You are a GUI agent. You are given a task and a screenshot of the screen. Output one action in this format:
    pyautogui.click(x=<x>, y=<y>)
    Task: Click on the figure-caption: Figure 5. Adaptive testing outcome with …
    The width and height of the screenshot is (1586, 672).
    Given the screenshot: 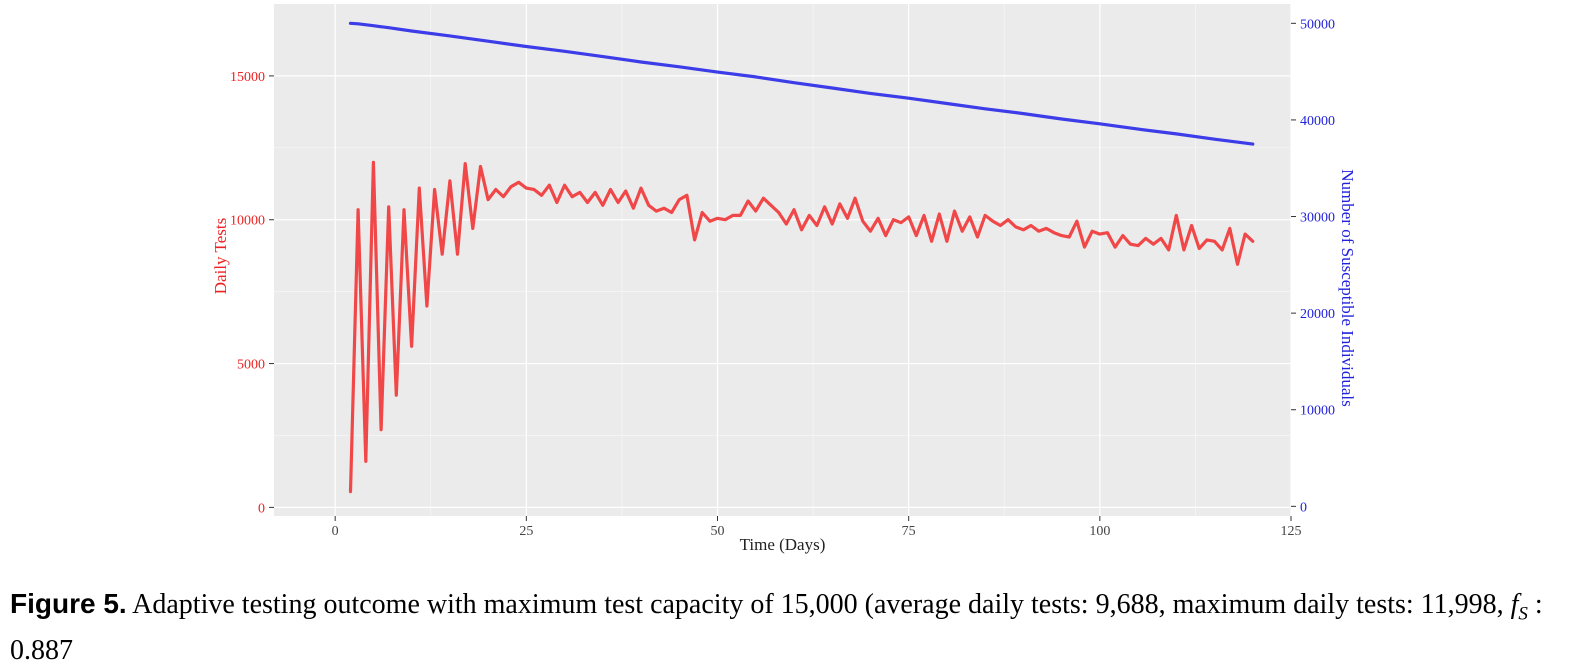 What is the action you would take?
    pyautogui.click(x=795, y=627)
    